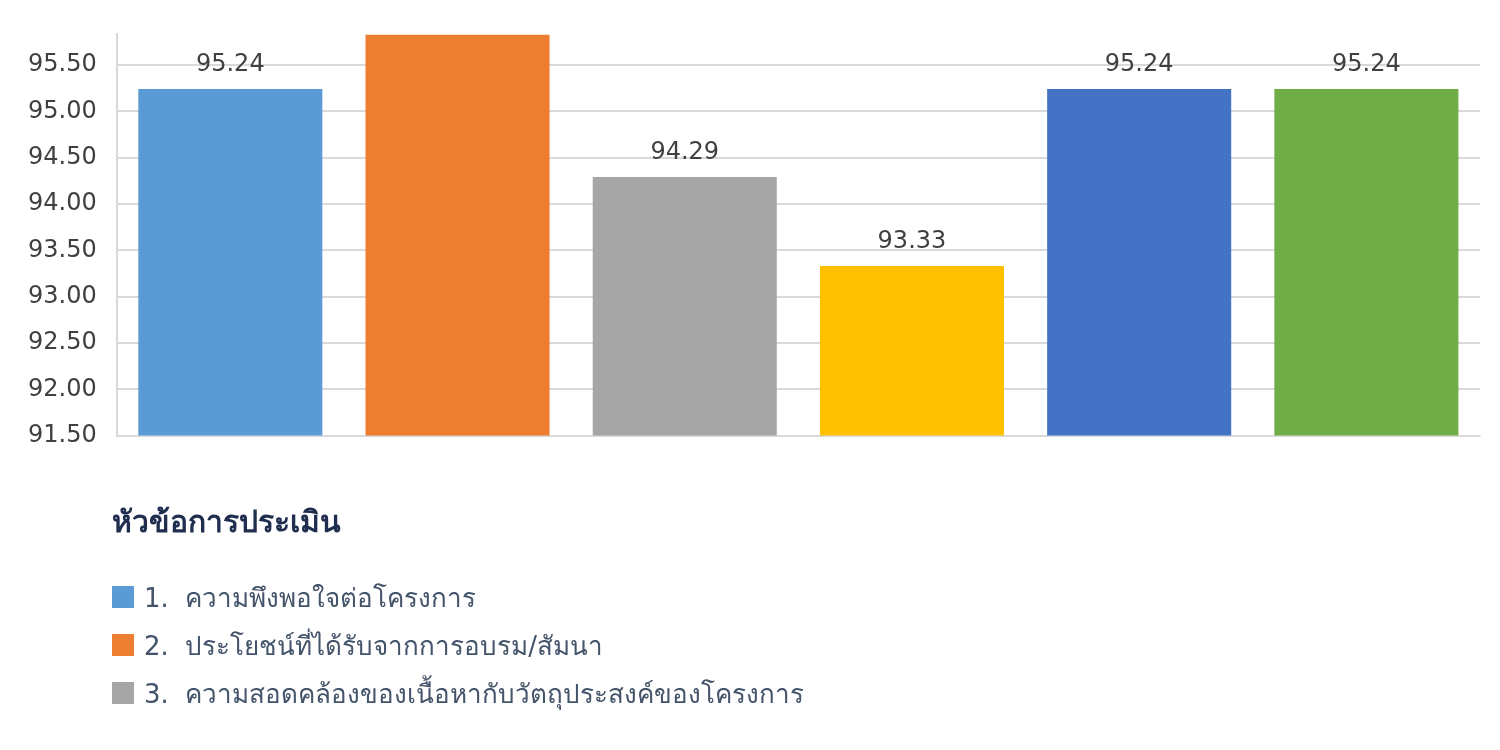 The image size is (1500, 750). I want to click on y-tick-label: 95.00, so click(62, 109).